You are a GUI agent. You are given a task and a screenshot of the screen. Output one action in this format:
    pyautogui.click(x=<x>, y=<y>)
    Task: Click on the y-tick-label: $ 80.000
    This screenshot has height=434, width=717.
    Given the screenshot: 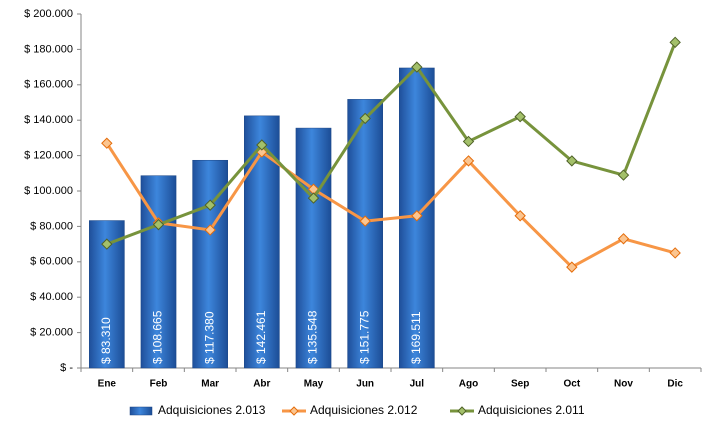 What is the action you would take?
    pyautogui.click(x=51, y=226)
    